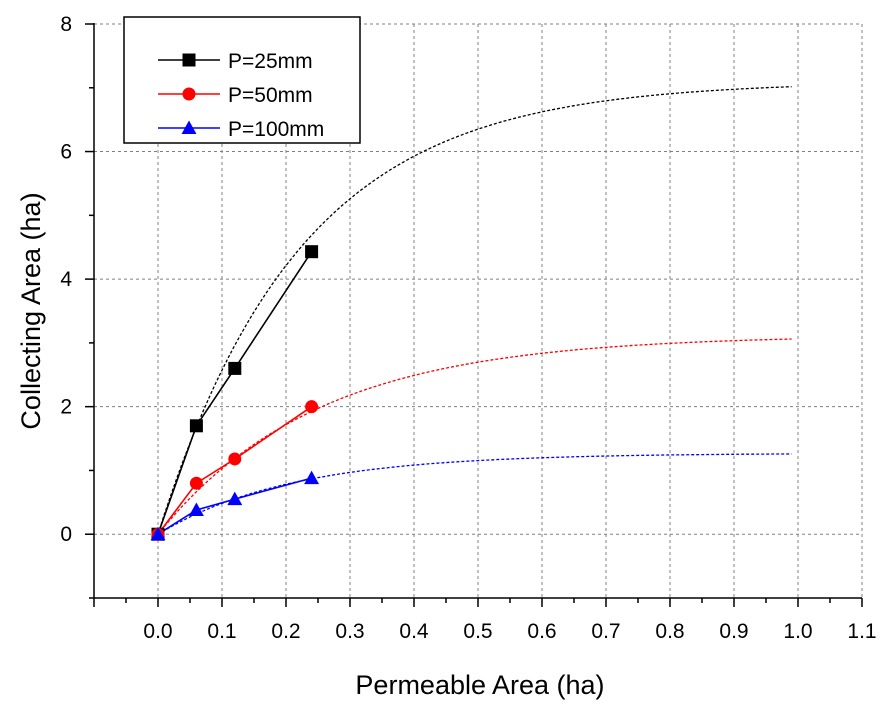 The height and width of the screenshot is (706, 893). What do you see at coordinates (479, 685) in the screenshot?
I see `x-axis-title: Permeable Area (ha)` at bounding box center [479, 685].